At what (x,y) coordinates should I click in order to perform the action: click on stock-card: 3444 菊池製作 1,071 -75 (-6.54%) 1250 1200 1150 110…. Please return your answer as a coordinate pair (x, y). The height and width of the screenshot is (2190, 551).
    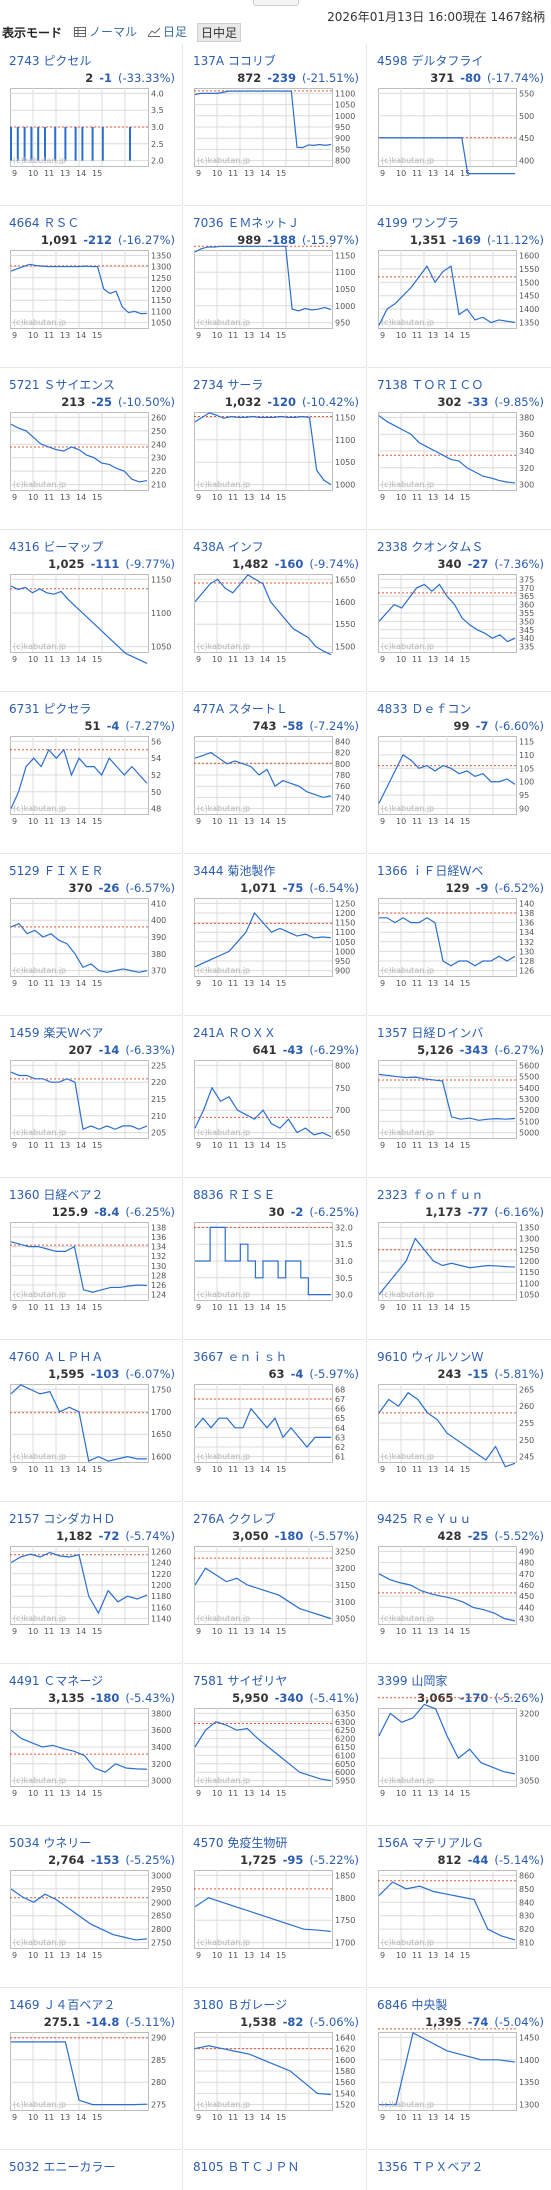
    Looking at the image, I should click on (275, 935).